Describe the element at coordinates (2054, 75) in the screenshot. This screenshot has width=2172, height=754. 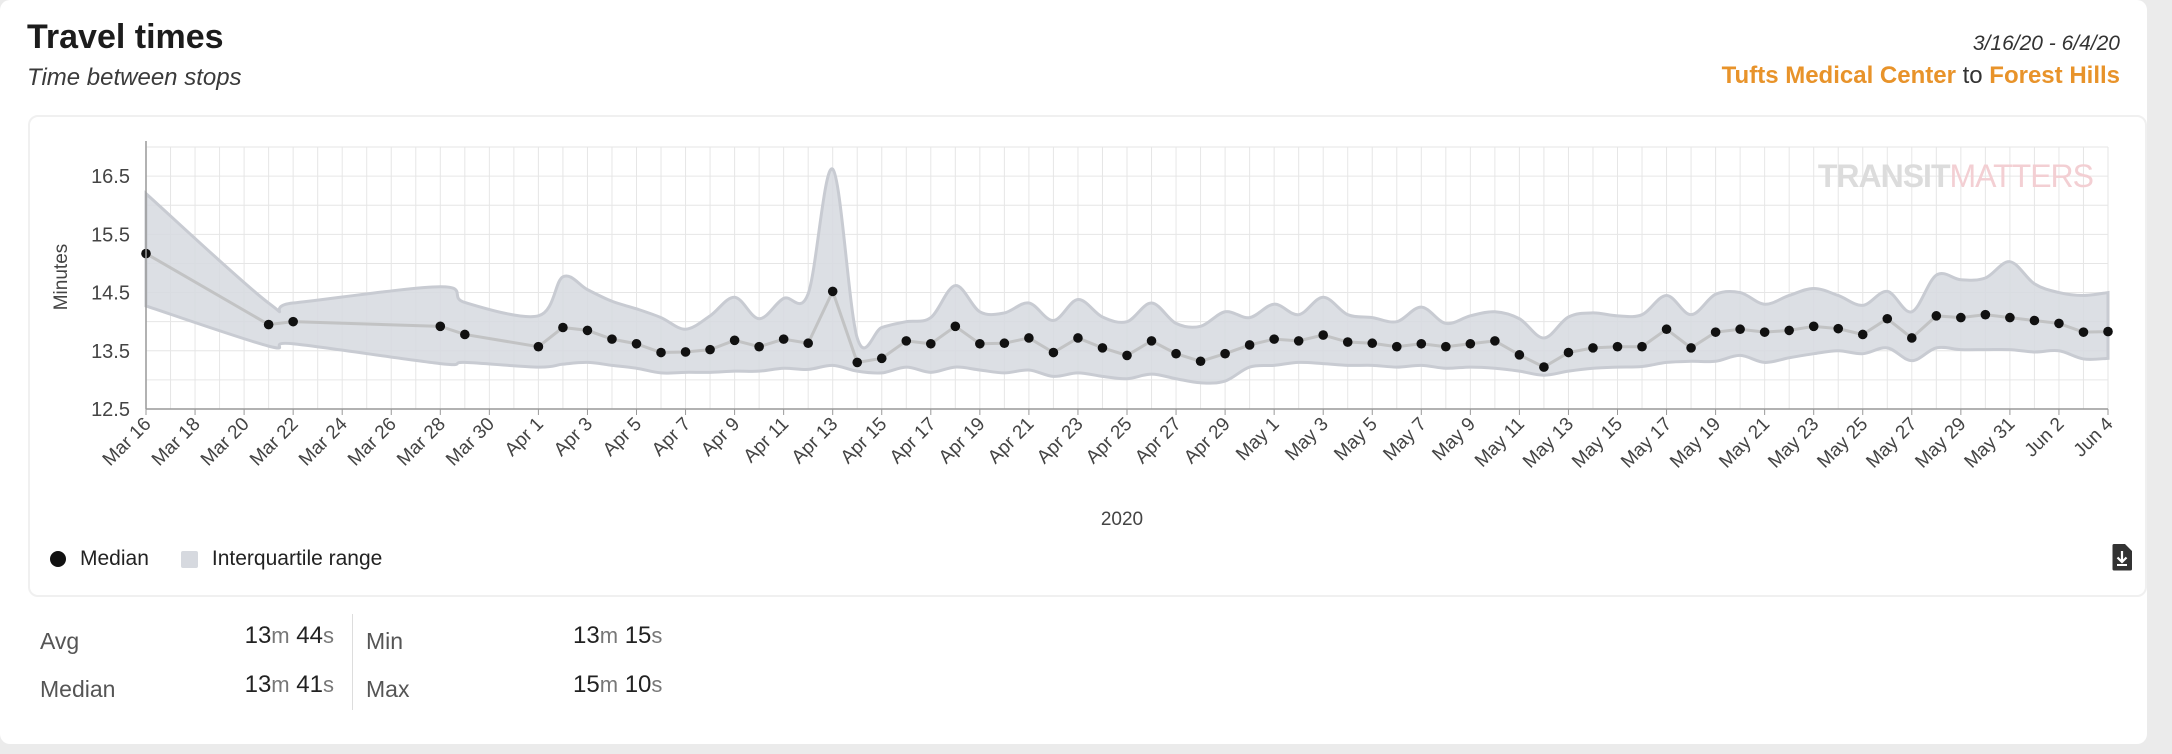
I see `to-stop: Forest Hills` at that location.